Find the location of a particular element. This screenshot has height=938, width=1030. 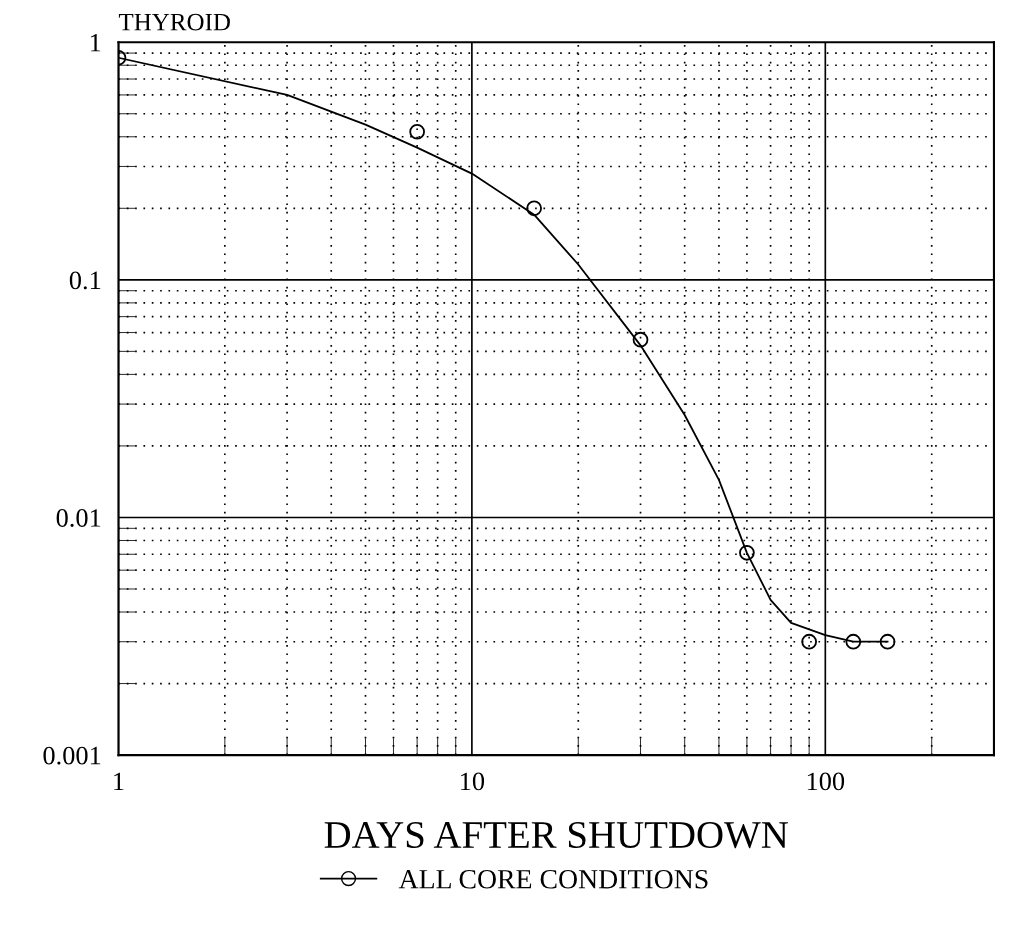

x-tick-label: 10 is located at coordinates (473, 781).